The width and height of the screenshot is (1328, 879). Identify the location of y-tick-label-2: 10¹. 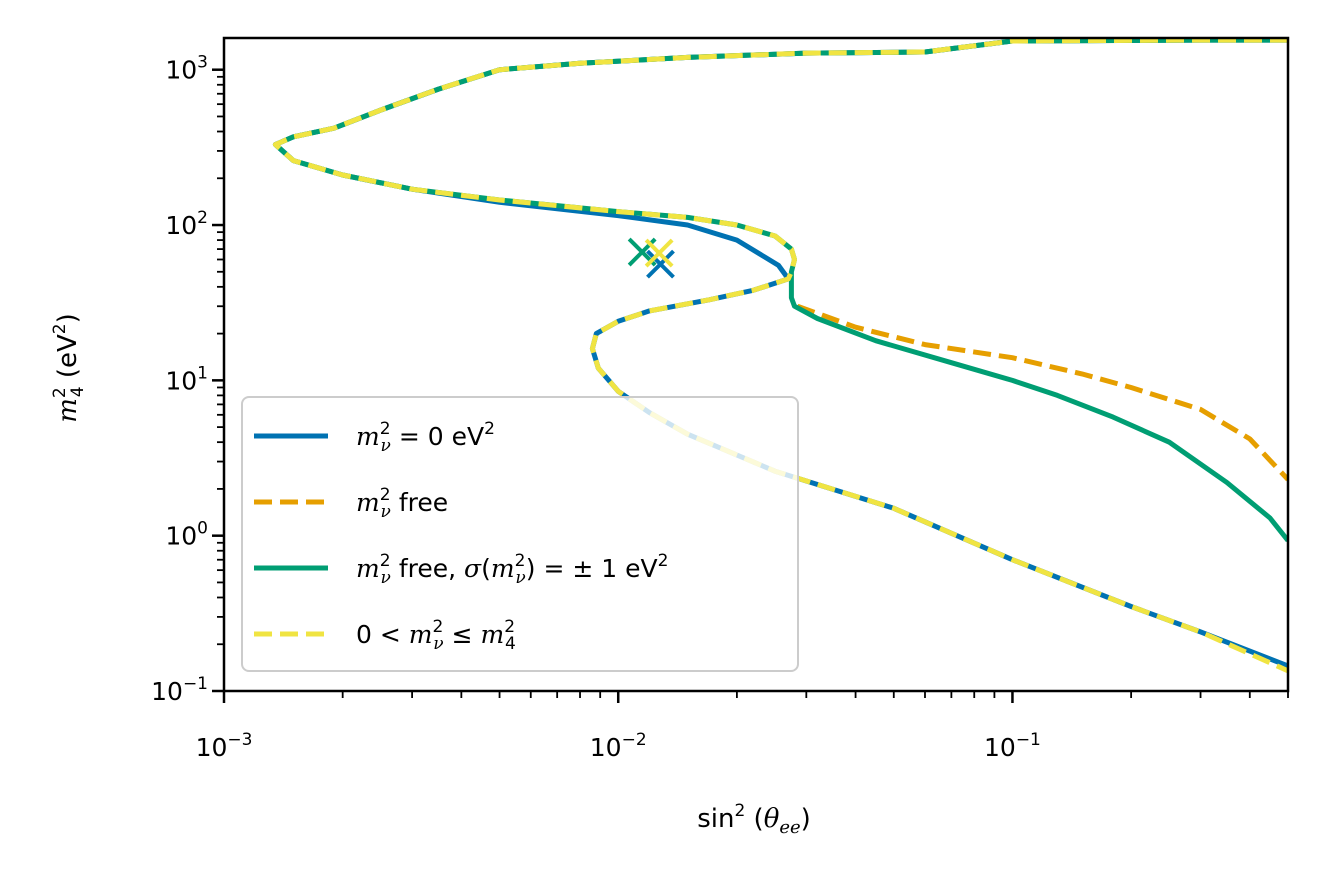
(186, 379).